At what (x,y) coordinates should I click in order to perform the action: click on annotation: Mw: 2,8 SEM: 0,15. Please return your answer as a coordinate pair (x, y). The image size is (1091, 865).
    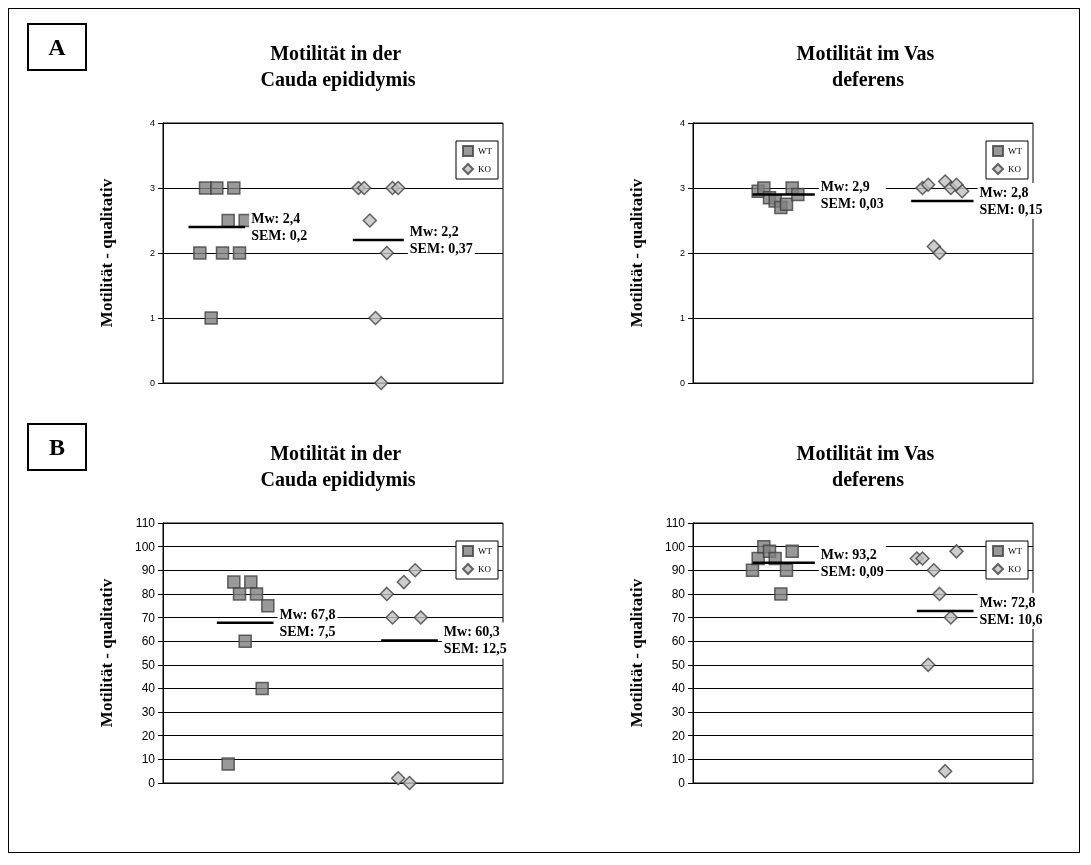
    Looking at the image, I should click on (1011, 201).